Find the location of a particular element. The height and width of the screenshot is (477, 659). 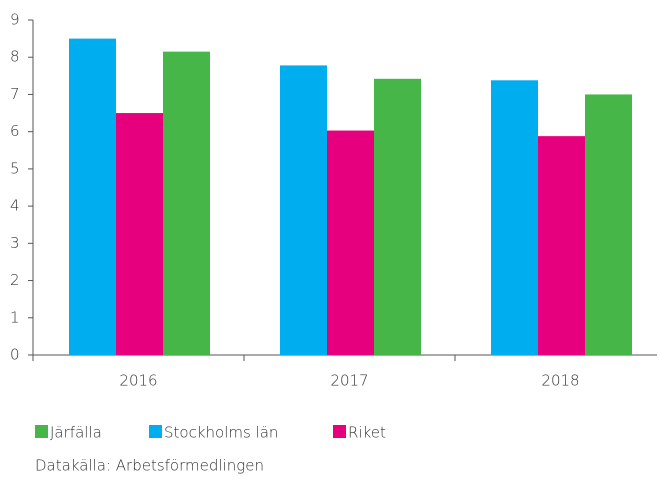

legend-label: Järfälla is located at coordinates (76, 433).